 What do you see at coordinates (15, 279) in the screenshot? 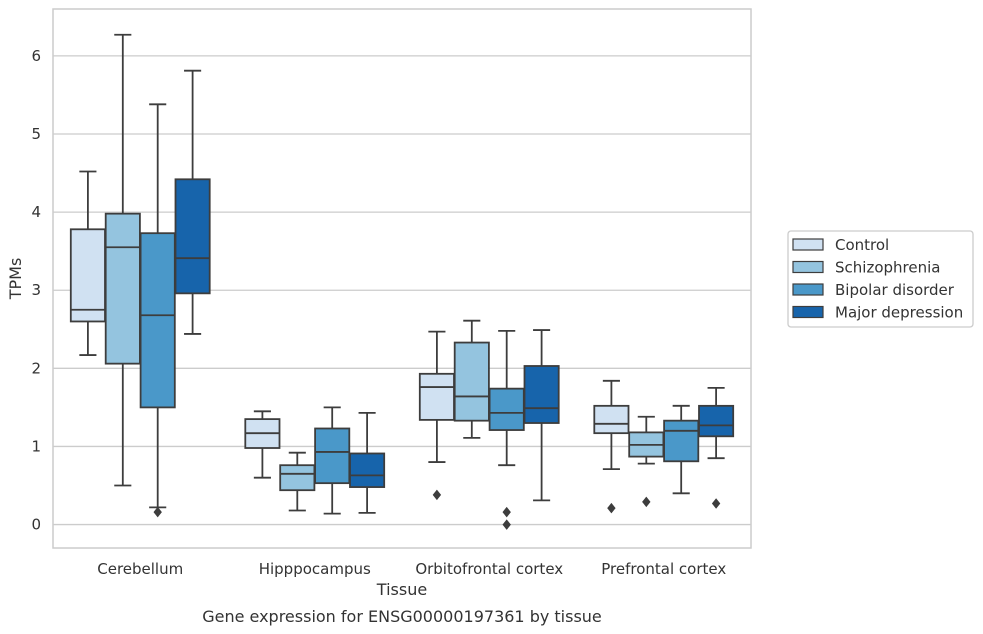
I see `y-axis-label: TPMs` at bounding box center [15, 279].